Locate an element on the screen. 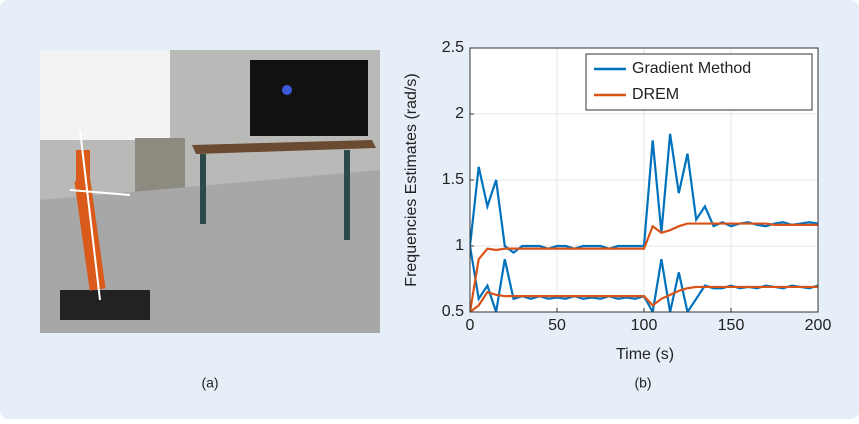  photo-table-top is located at coordinates (284, 147).